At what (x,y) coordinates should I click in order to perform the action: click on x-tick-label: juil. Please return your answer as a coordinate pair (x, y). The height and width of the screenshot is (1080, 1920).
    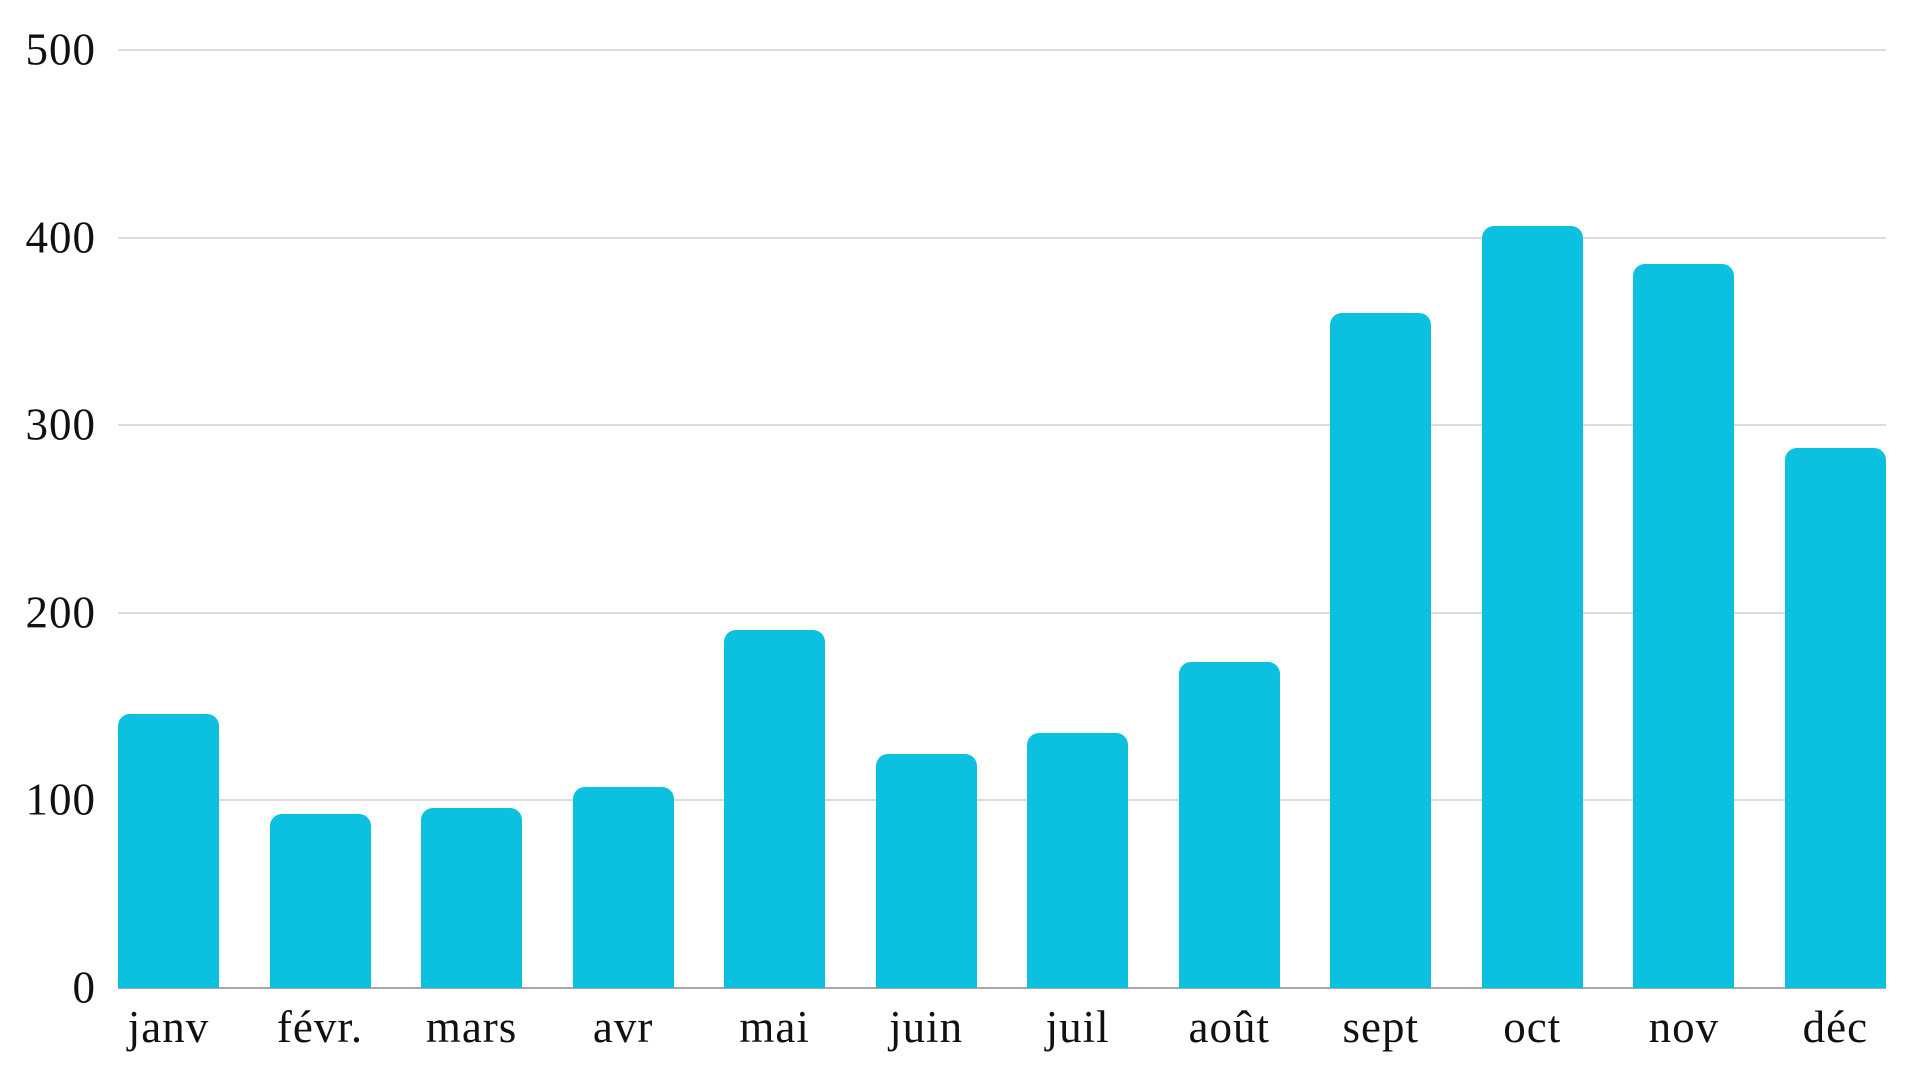
    Looking at the image, I should click on (1077, 1027).